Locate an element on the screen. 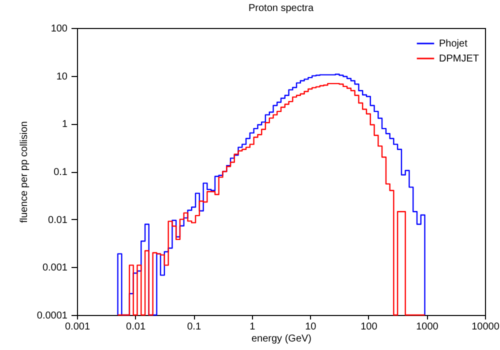  x-axis-title: energy (GeV) is located at coordinates (281, 339).